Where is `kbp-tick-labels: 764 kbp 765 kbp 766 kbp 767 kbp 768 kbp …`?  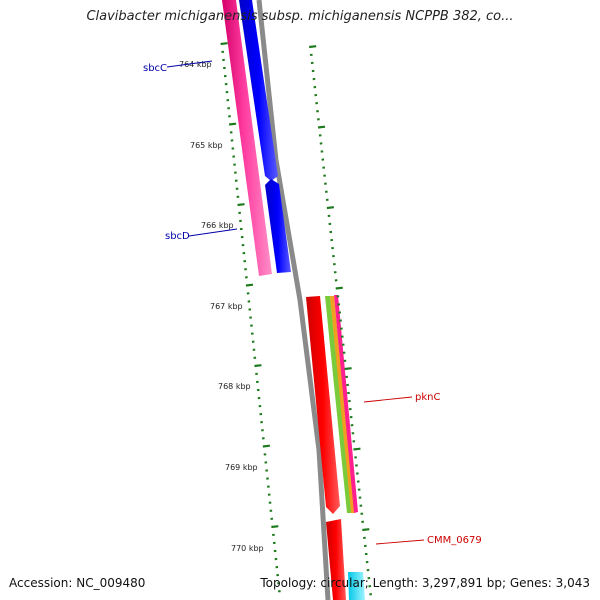
kbp-tick-labels: 764 kbp 765 kbp 766 kbp 767 kbp 768 kbp … is located at coordinates (221, 306).